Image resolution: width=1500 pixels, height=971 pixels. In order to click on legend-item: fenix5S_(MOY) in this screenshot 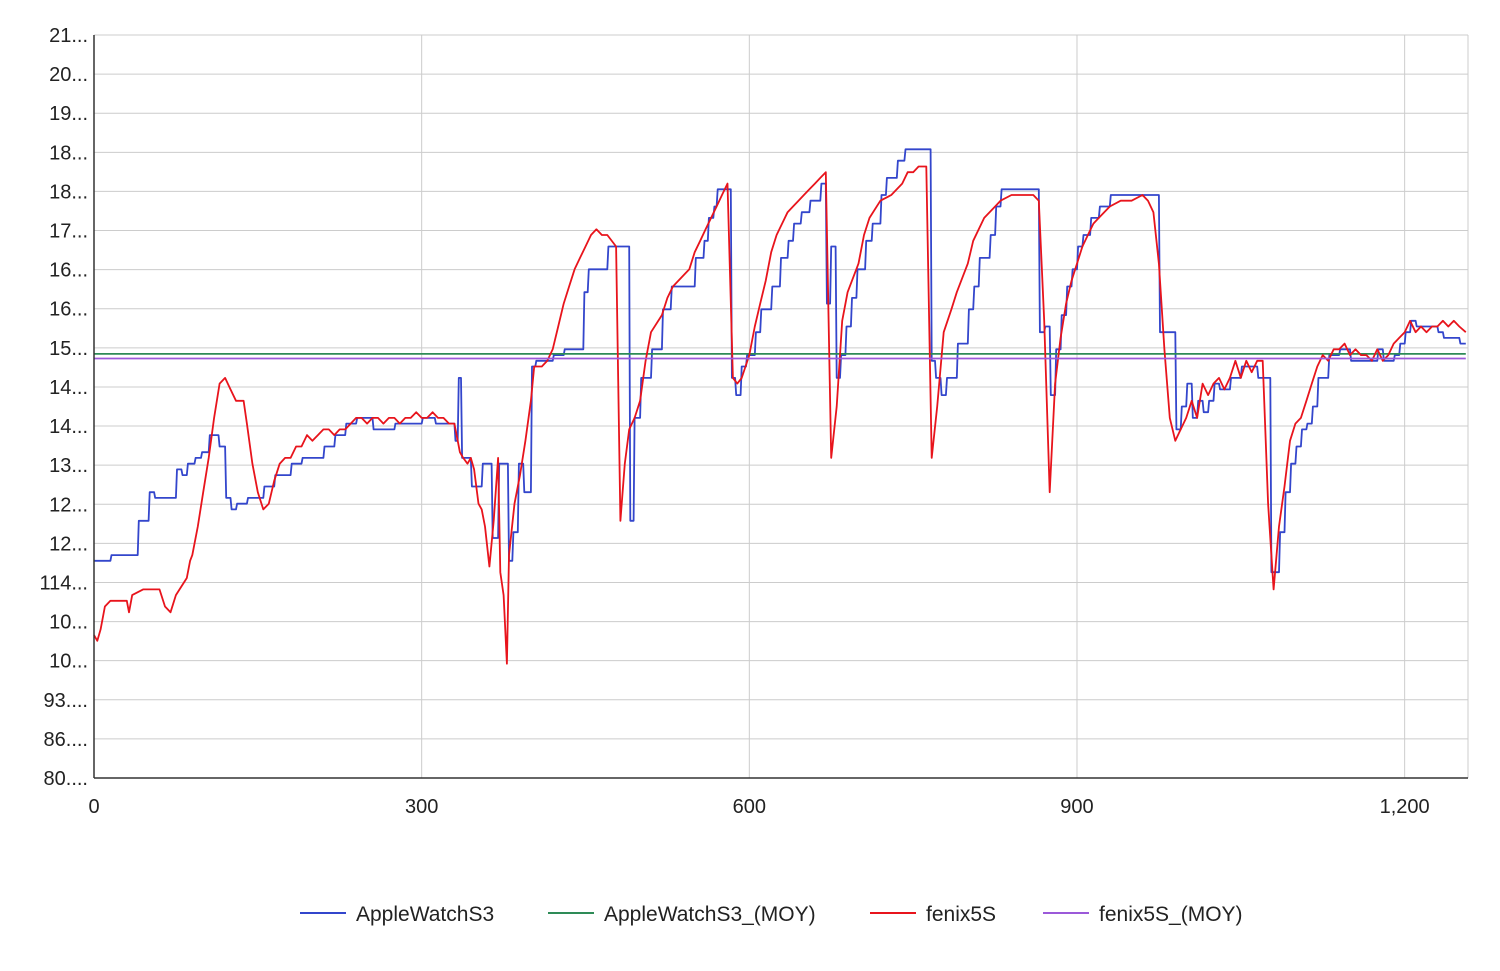, I will do `click(1143, 914)`.